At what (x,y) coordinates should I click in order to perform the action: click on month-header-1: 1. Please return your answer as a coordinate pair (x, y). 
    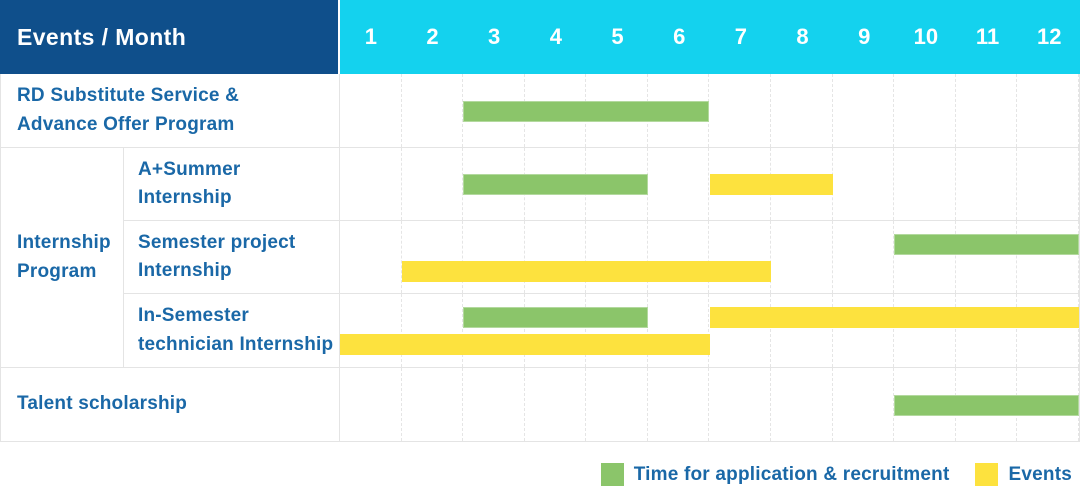
    Looking at the image, I should click on (370, 36).